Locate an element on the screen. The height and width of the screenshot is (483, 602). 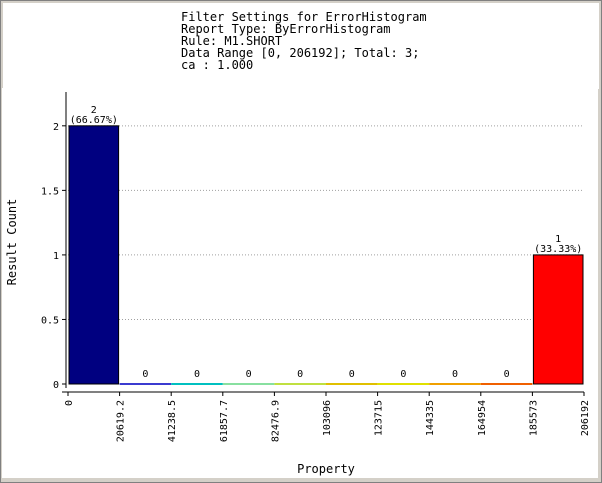
x-tick-label: 0 is located at coordinates (69, 403).